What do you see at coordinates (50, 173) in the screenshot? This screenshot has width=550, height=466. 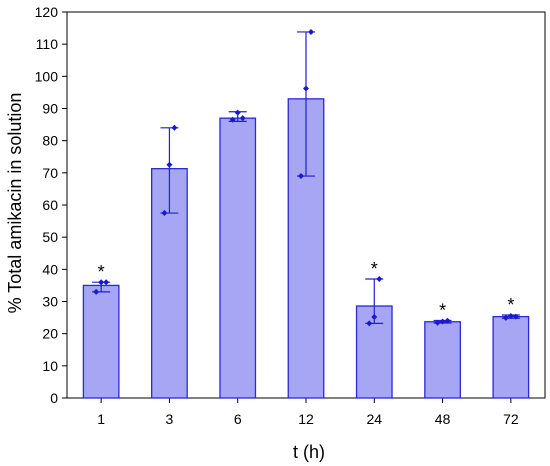 I see `y-tick-label: 70` at bounding box center [50, 173].